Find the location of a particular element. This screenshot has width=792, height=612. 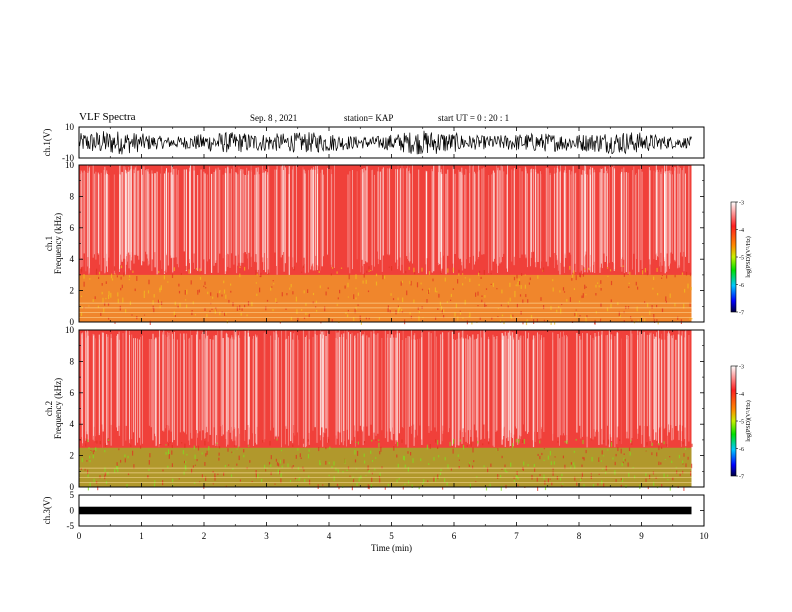

y-tick-label: 0 is located at coordinates (72, 511).